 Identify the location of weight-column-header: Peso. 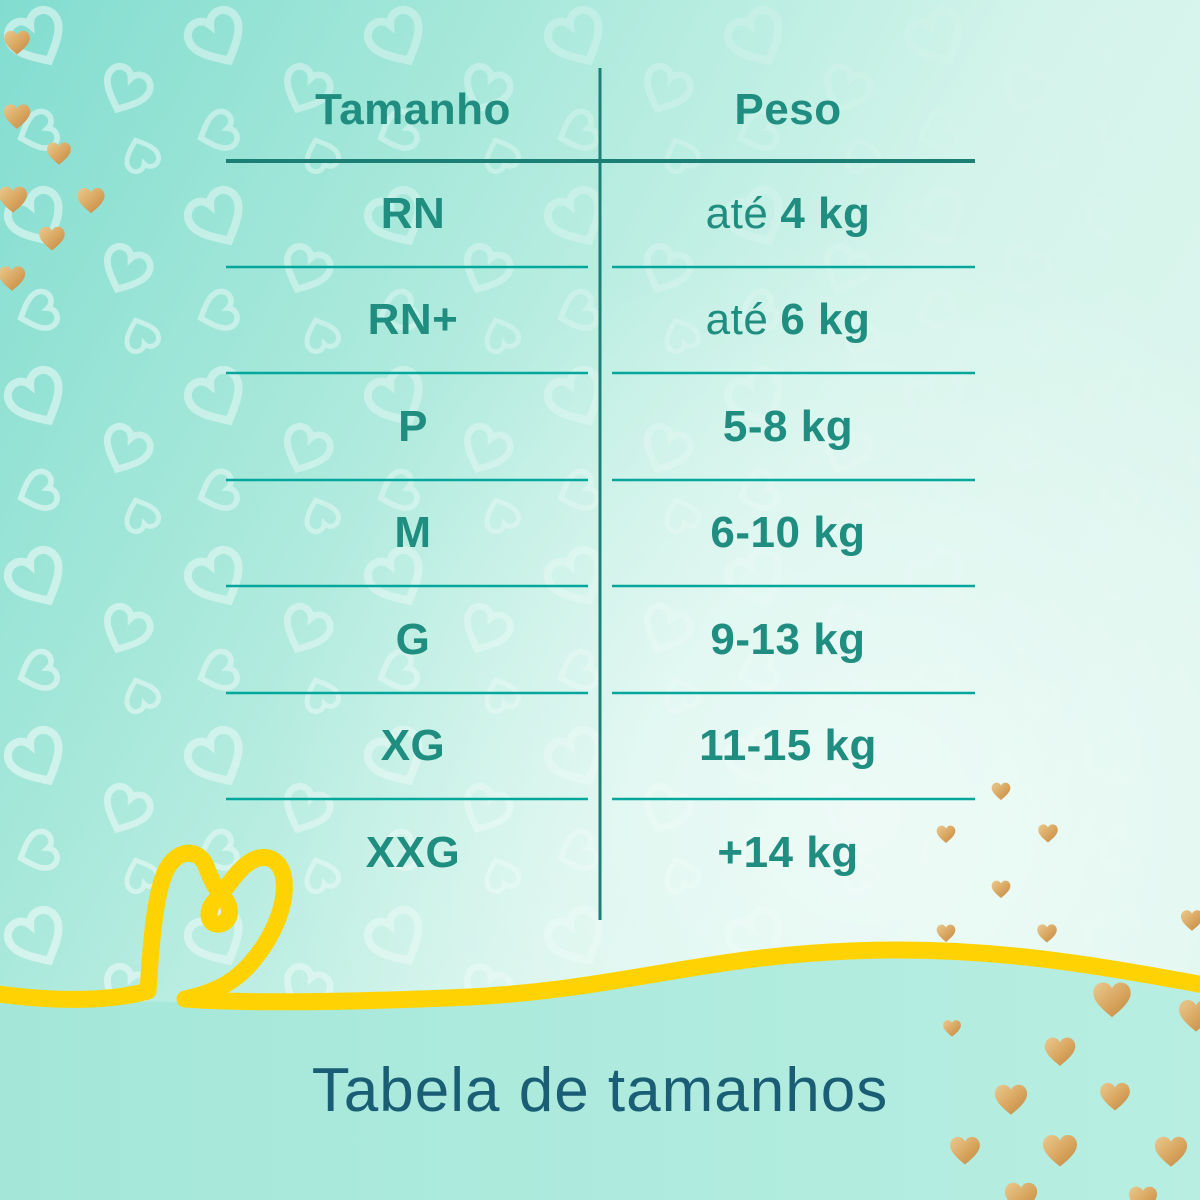
(788, 109).